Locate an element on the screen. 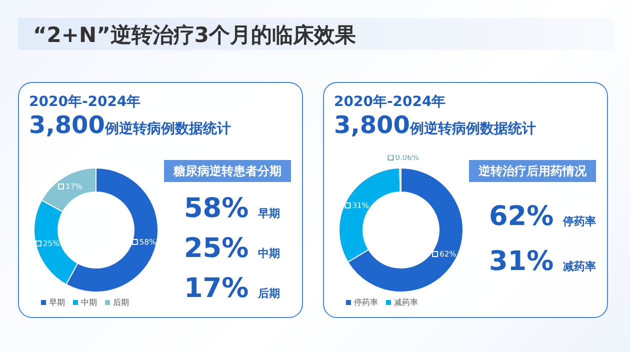 Image resolution: width=630 pixels, height=352 pixels. text: “2+N”逆转治疗3个月的临床效果 is located at coordinates (194, 35).